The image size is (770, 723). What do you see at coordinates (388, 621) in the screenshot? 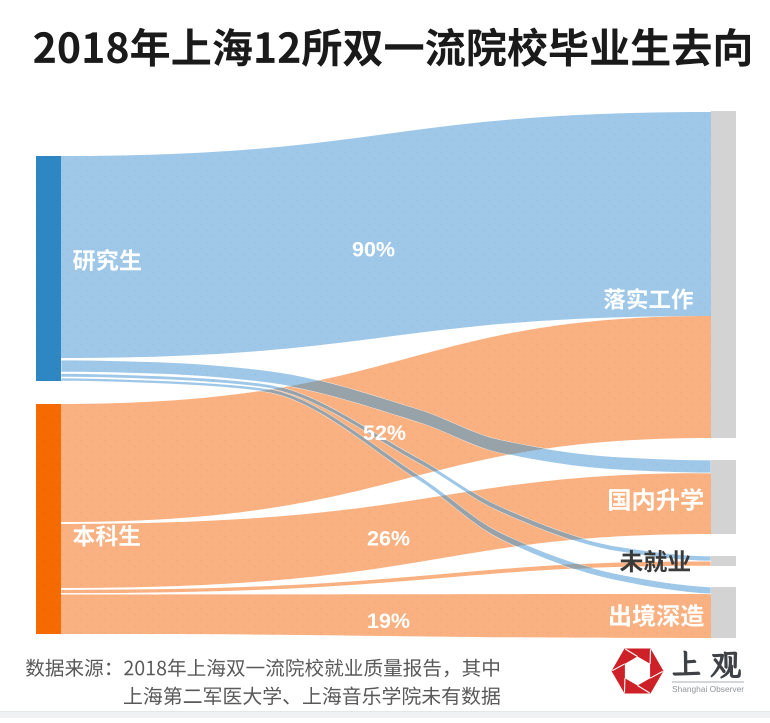
I see `svg-text: 19%` at bounding box center [388, 621].